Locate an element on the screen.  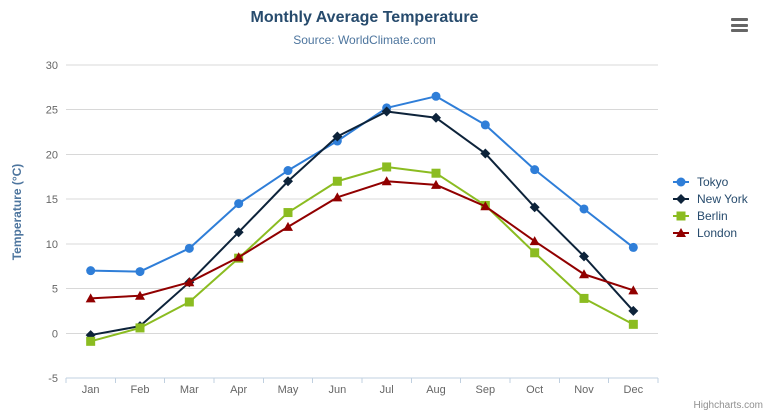
y-axis-tick-label: 5 is located at coordinates (55, 290).